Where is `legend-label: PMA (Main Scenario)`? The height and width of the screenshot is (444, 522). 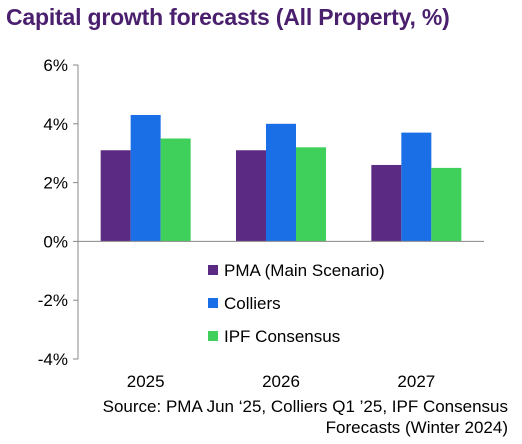 legend-label: PMA (Main Scenario) is located at coordinates (304, 270).